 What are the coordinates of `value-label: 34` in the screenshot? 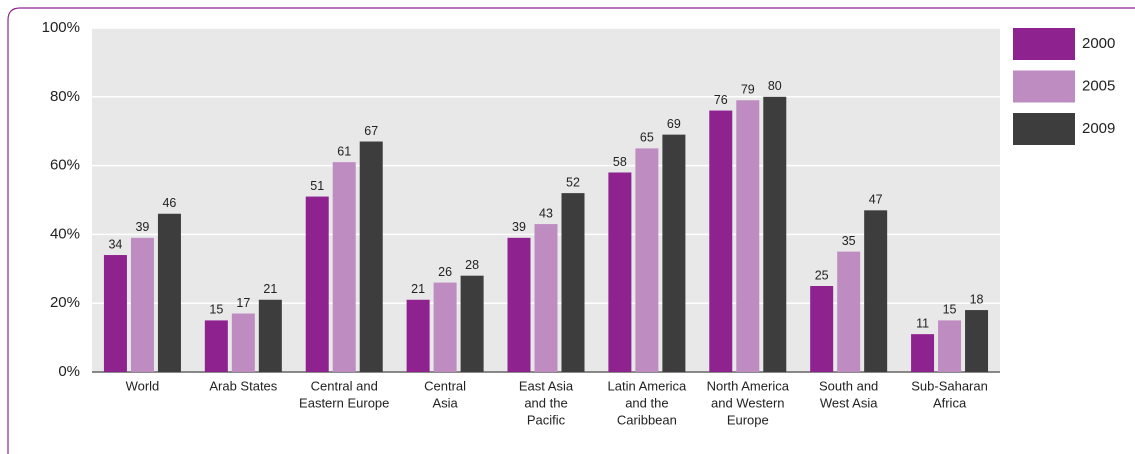 It's located at (115, 244).